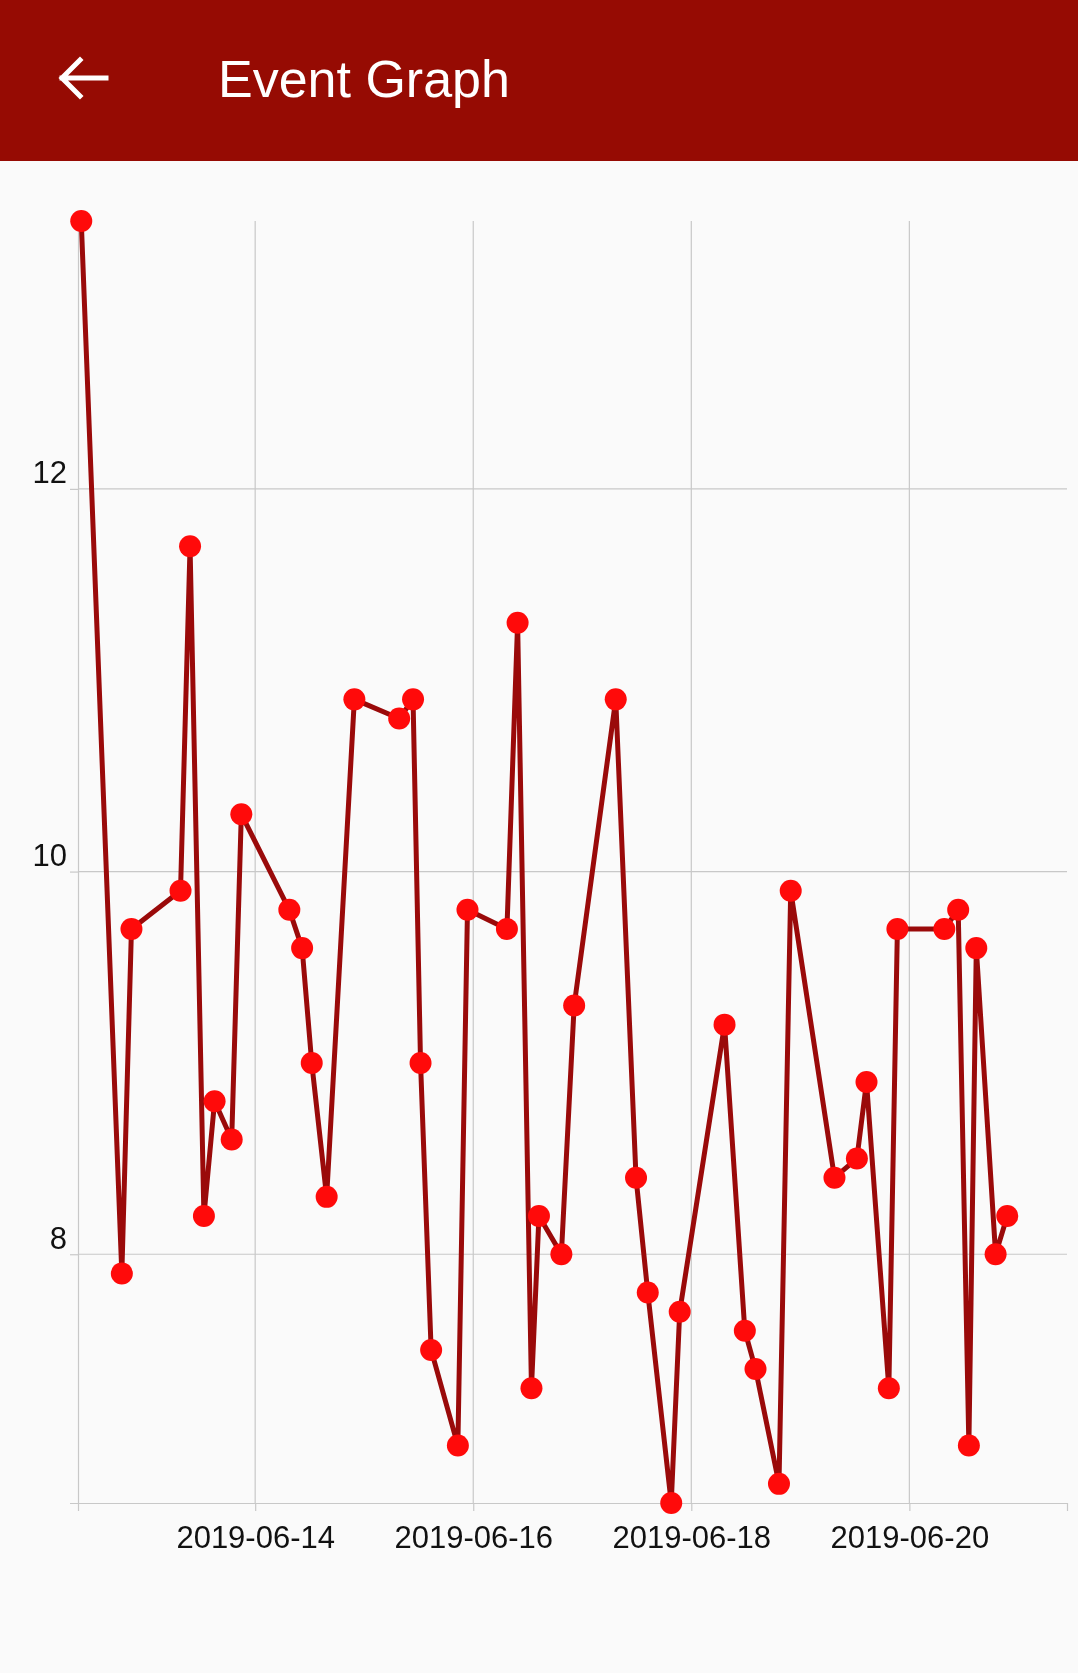 This screenshot has height=1673, width=1078. I want to click on x-tick-label: 2019-06-14, so click(255, 1538).